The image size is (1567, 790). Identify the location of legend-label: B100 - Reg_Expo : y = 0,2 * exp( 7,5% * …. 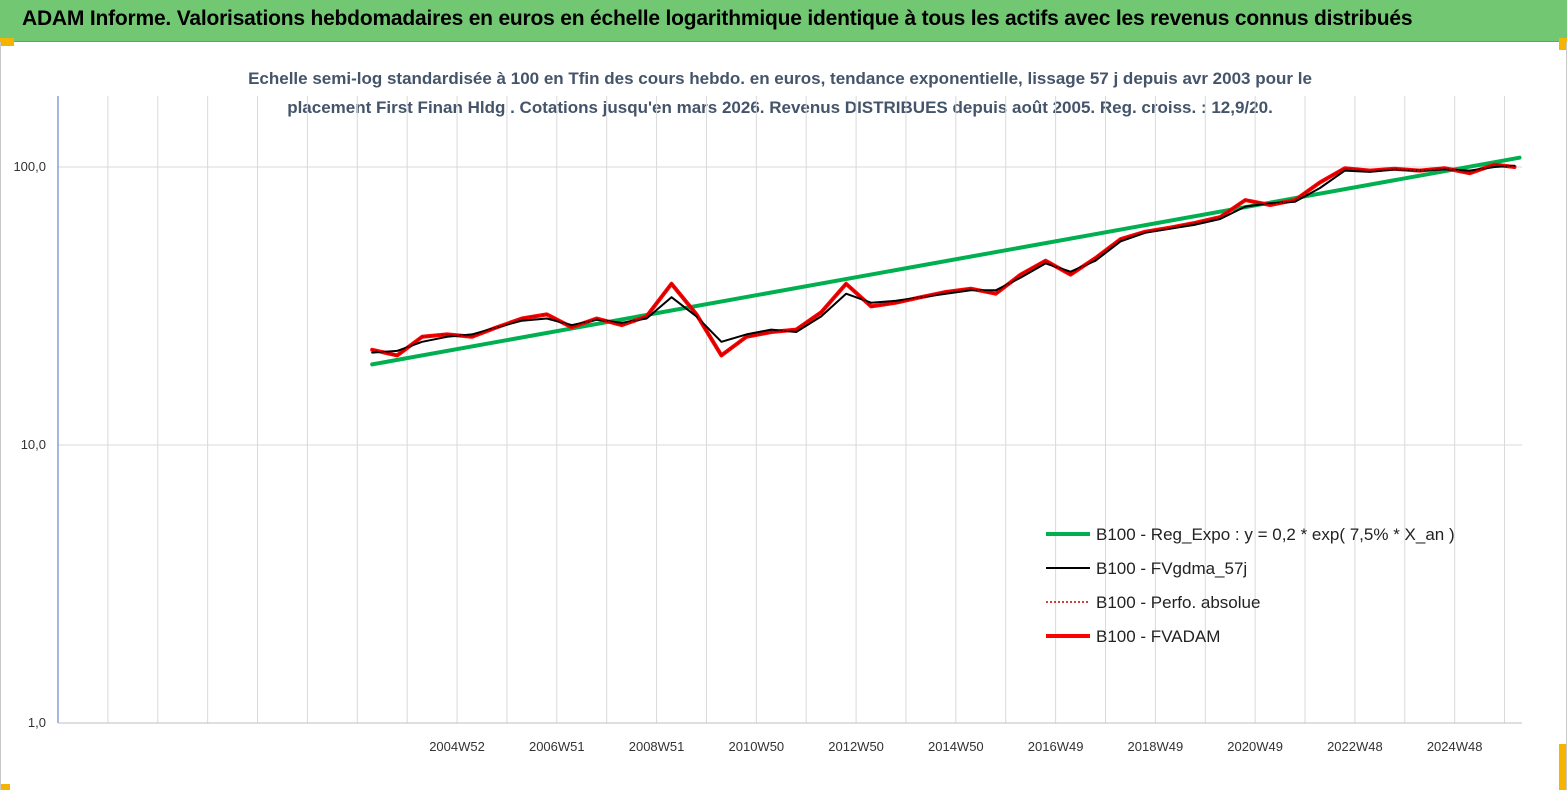
(1275, 534).